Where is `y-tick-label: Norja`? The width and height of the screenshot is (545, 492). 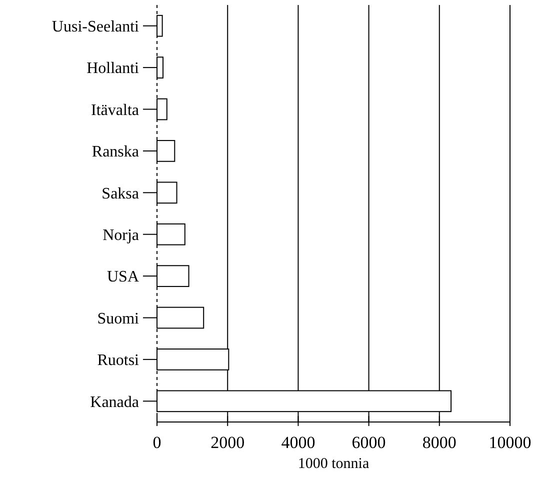
y-tick-label: Norja is located at coordinates (120, 235).